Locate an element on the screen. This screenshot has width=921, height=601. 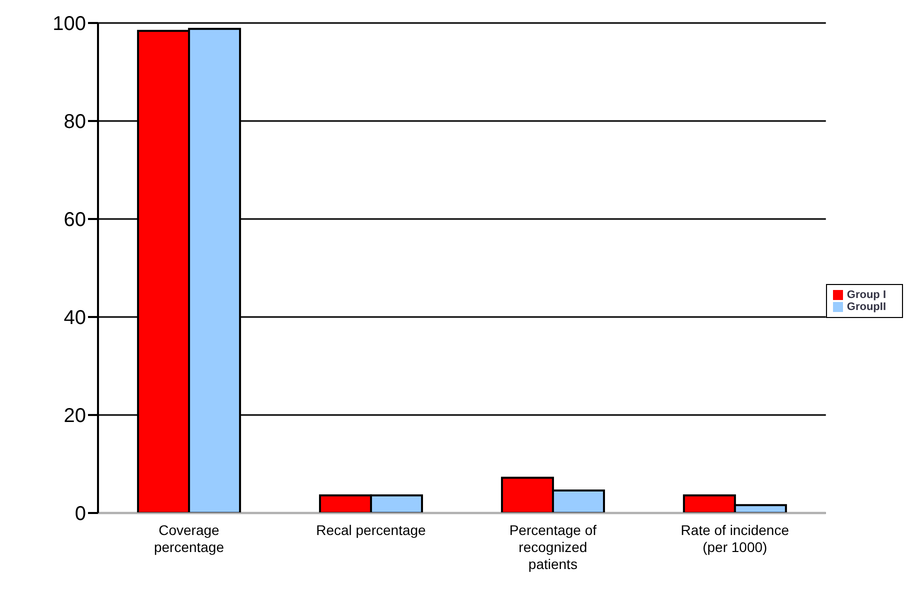
y-tick-label: 40 is located at coordinates (75, 318).